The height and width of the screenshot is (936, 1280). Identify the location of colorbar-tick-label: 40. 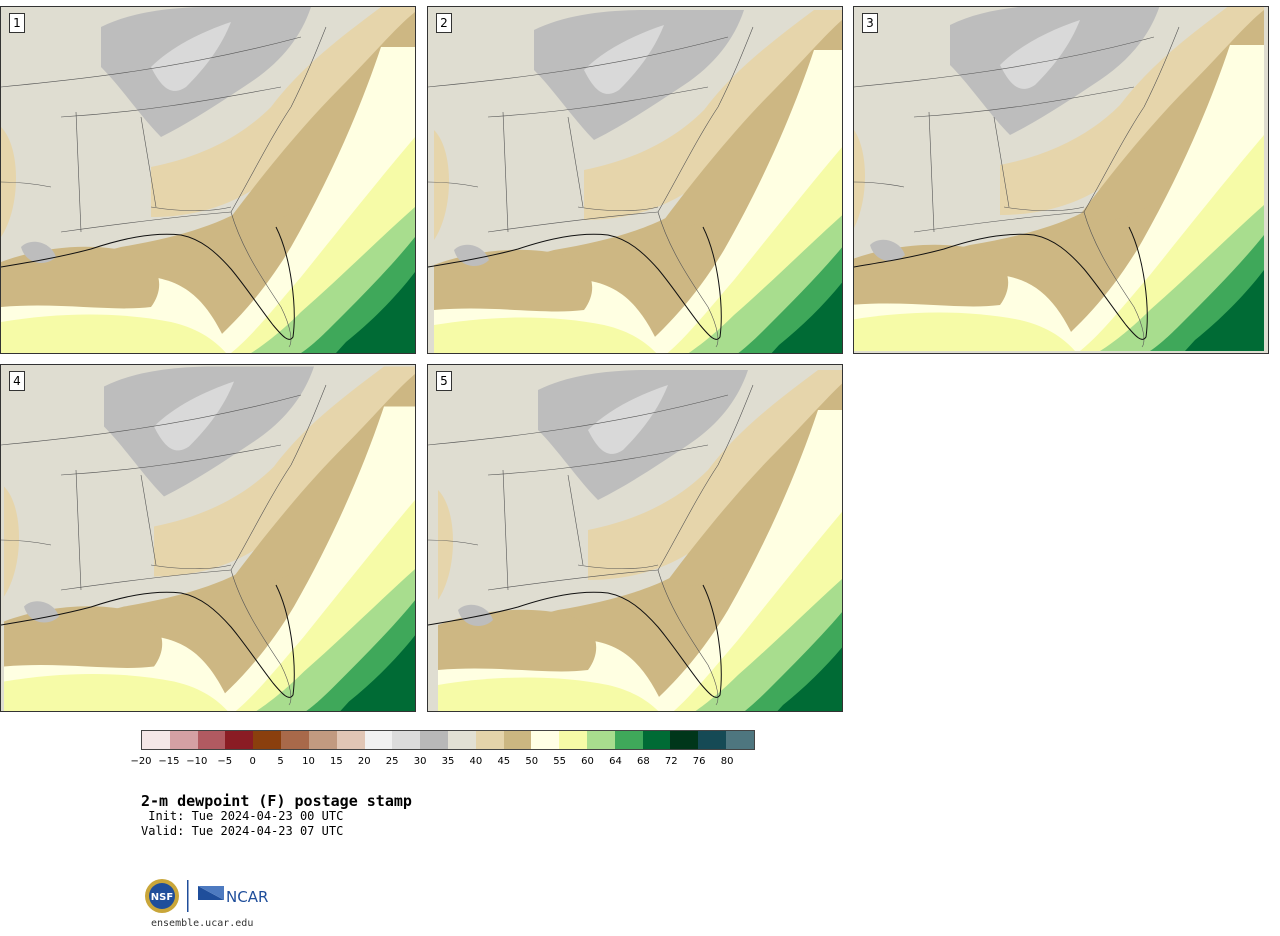
(476, 761).